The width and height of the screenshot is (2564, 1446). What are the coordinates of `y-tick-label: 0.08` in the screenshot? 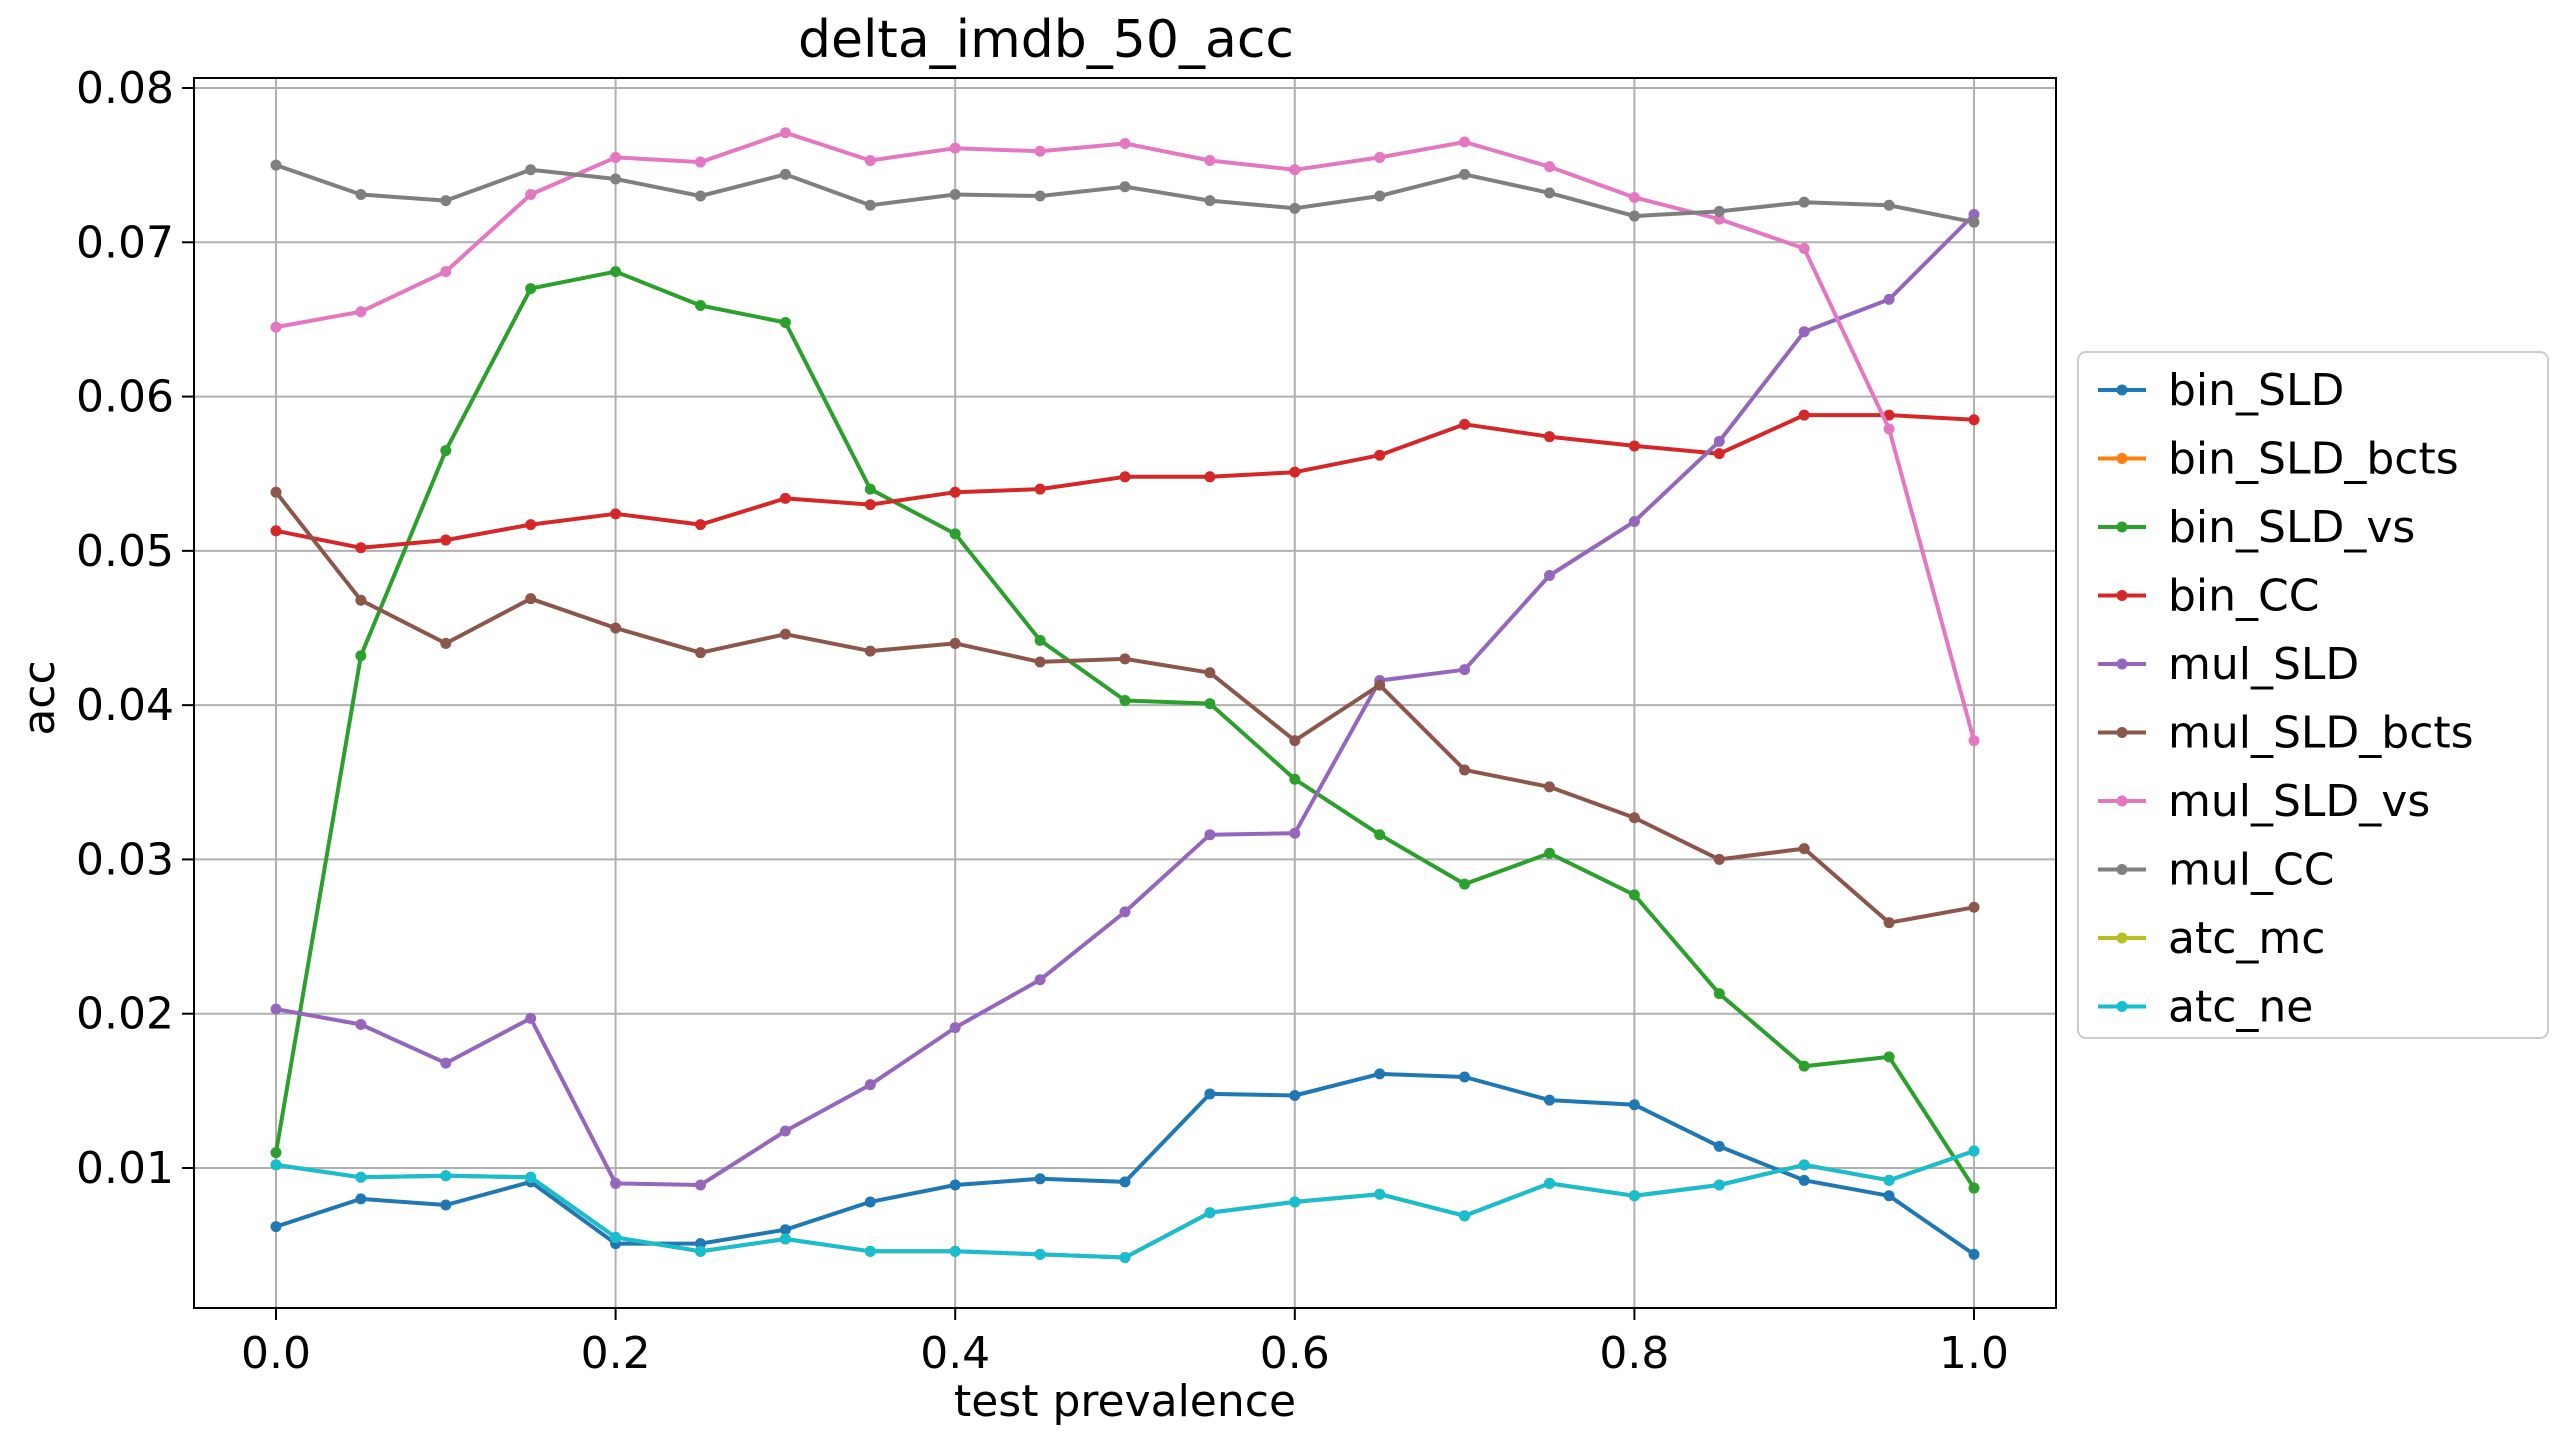 It's located at (125, 88).